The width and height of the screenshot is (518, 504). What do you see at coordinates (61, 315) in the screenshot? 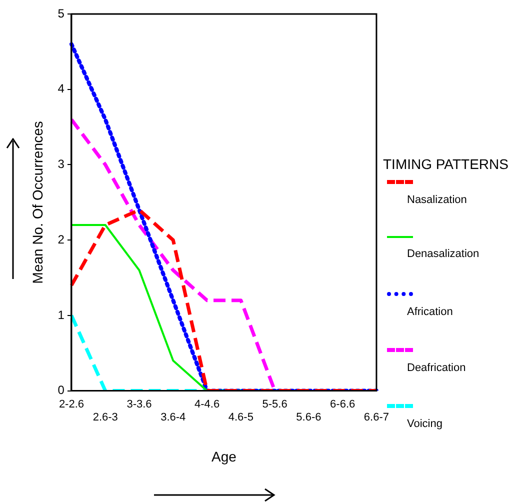
I see `y-tick-label: 1` at bounding box center [61, 315].